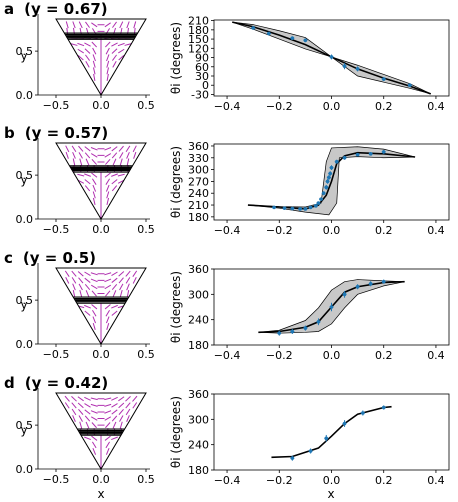 Image resolution: width=458 pixels, height=502 pixels. I want to click on y-tick-label: 0.0, so click(25, 344).